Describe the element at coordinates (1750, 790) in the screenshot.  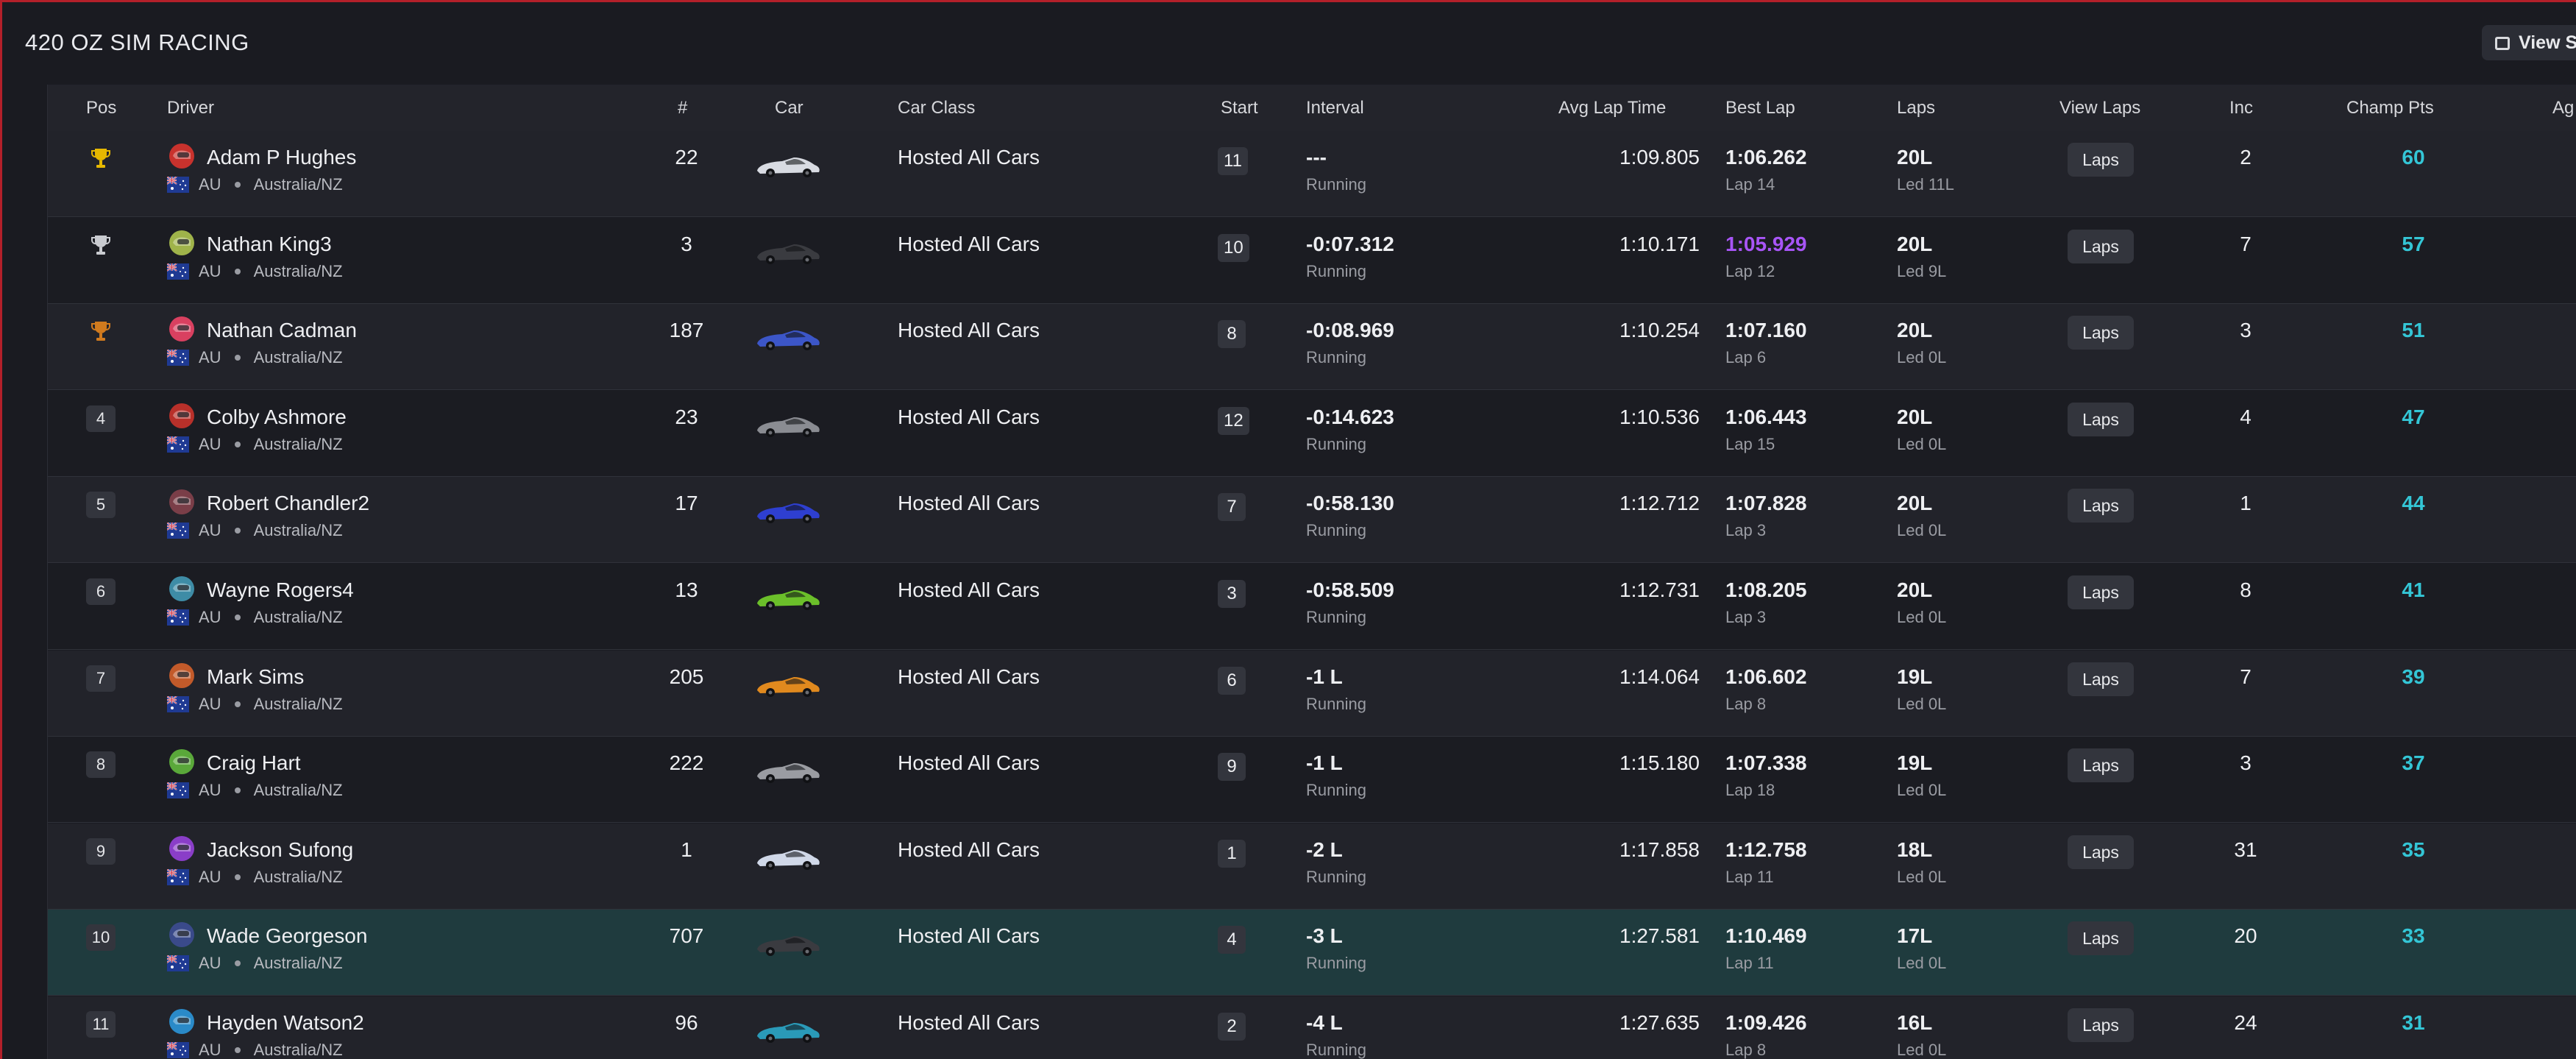
I see `best-lap-number: Lap 18` at that location.